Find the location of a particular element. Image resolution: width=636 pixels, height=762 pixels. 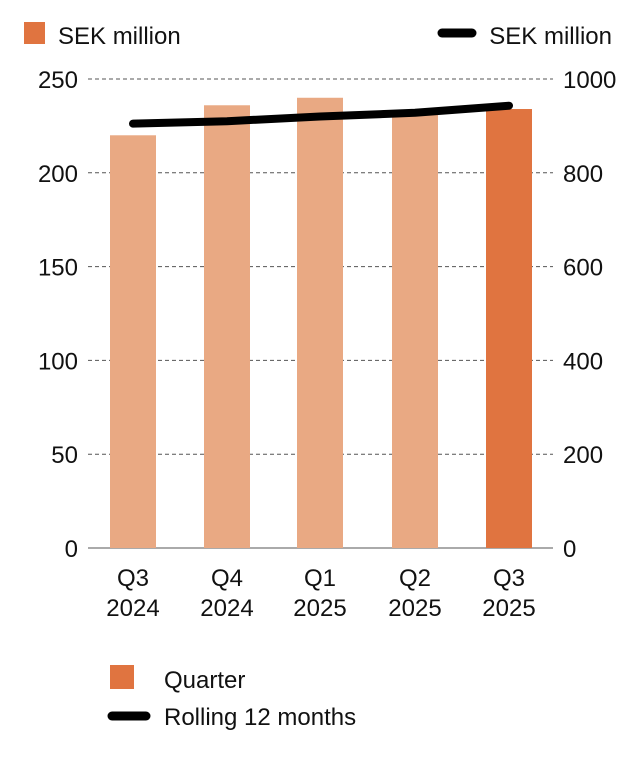

right-axis-ticks: 0 200 400 600 800 1000 is located at coordinates (589, 315).